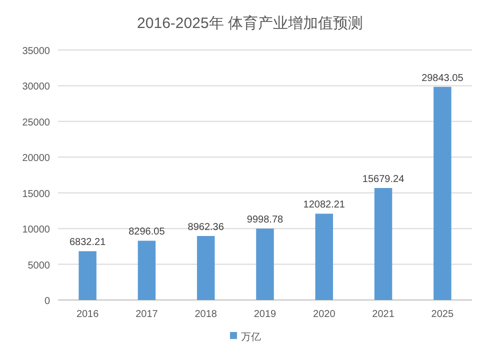  Describe the element at coordinates (147, 314) in the screenshot. I see `x-tick-label: 2017` at that location.